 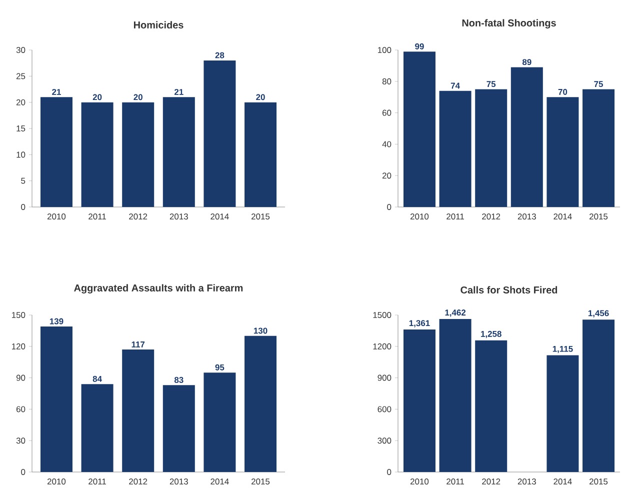 I want to click on data-label: 99, so click(x=419, y=46).